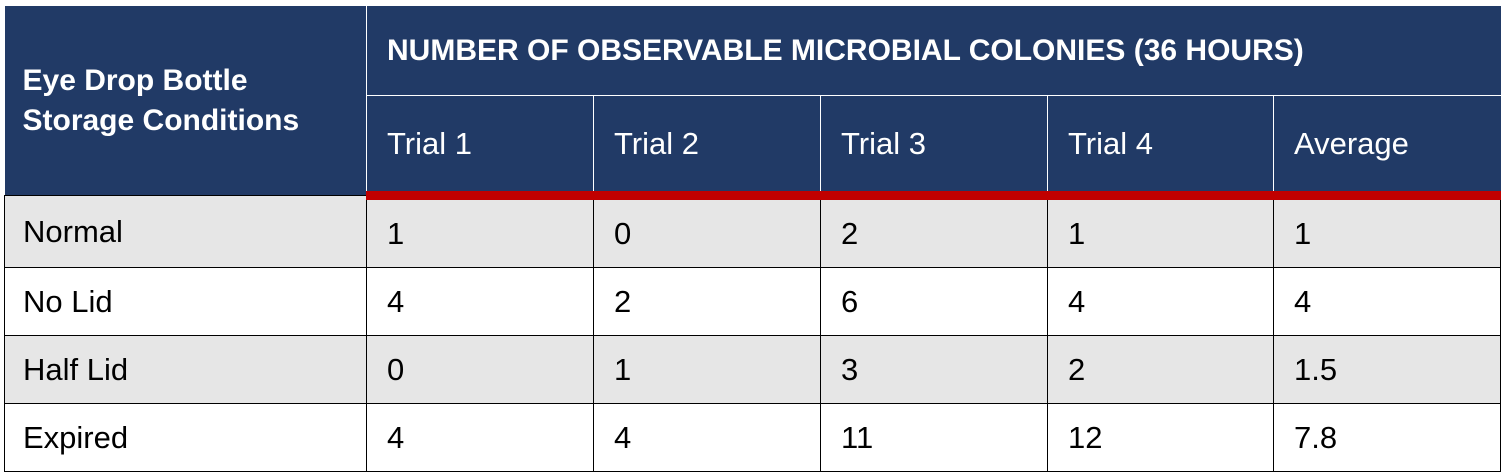  Describe the element at coordinates (185, 301) in the screenshot. I see `row-label: No Lid` at that location.